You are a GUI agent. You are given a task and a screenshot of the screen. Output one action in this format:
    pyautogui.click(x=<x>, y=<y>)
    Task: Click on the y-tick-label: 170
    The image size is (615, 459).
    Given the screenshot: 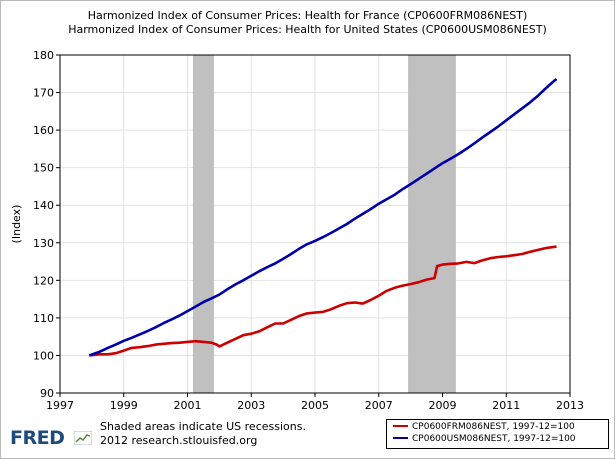 What is the action you would take?
    pyautogui.click(x=43, y=93)
    